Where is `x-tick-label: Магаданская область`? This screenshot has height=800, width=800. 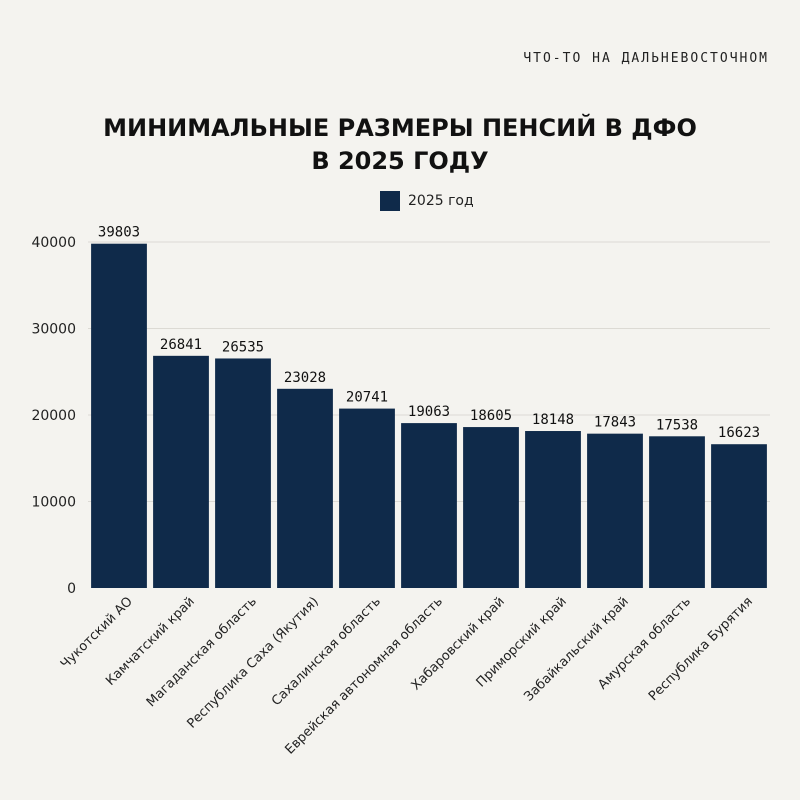 x-tick-label: Магаданская область is located at coordinates (202, 652).